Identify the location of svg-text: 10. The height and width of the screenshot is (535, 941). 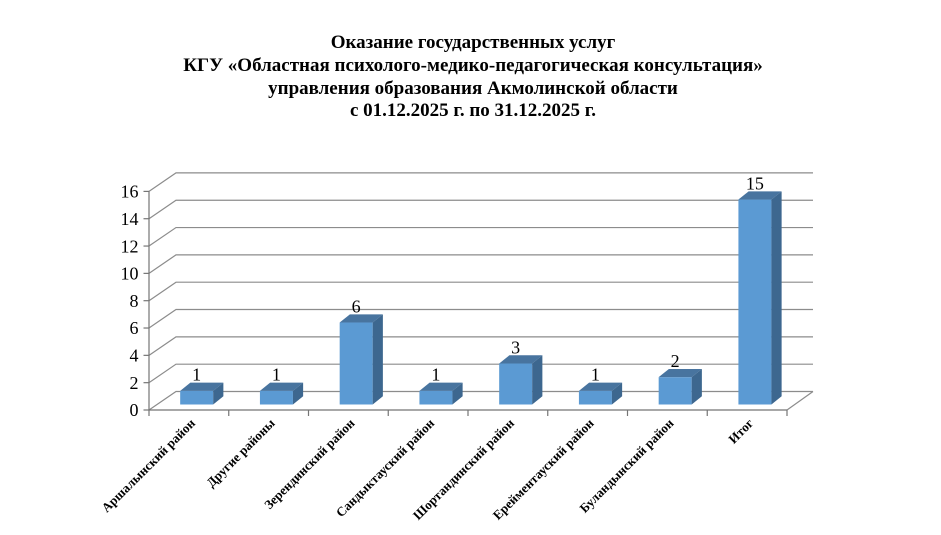
(130, 274).